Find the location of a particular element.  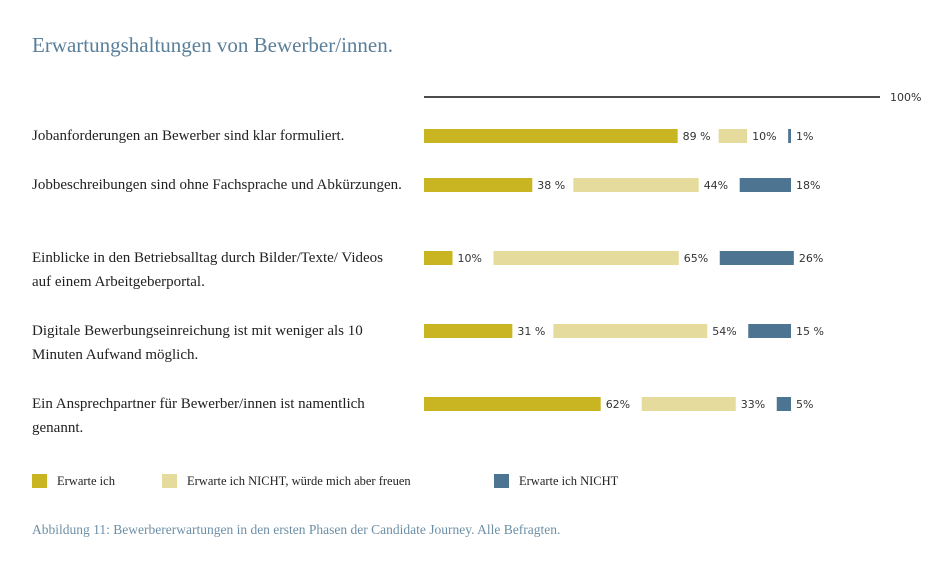

legend-label: Erwarte ich NICHT is located at coordinates (569, 481).